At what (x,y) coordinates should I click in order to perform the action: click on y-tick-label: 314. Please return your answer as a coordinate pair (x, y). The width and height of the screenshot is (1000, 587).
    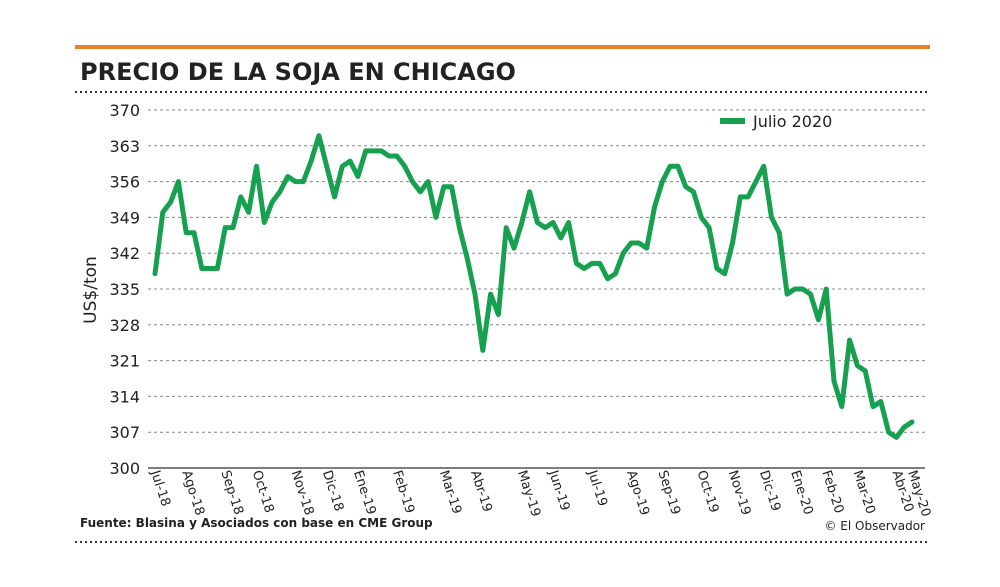
    Looking at the image, I should click on (124, 396).